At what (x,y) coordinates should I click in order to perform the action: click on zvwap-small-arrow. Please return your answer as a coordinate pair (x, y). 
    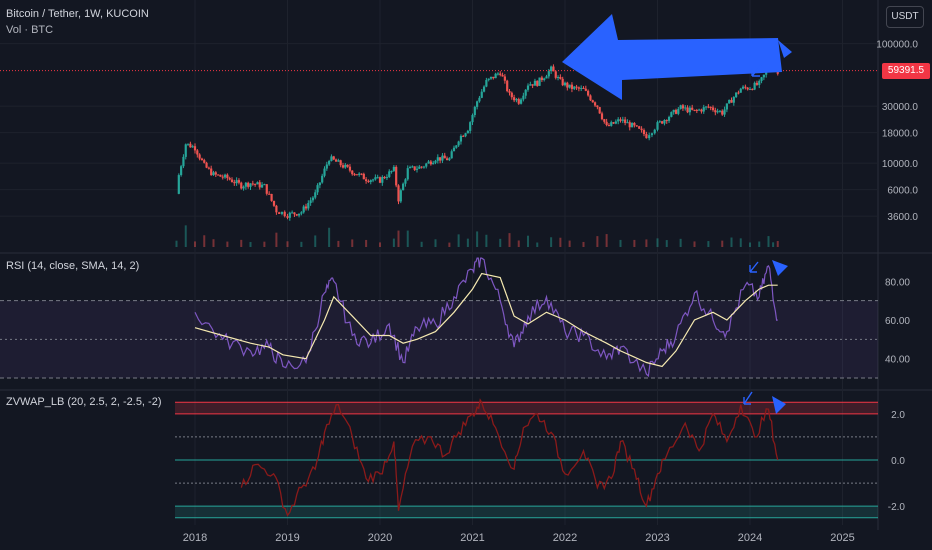
    Looking at the image, I should click on (748, 398).